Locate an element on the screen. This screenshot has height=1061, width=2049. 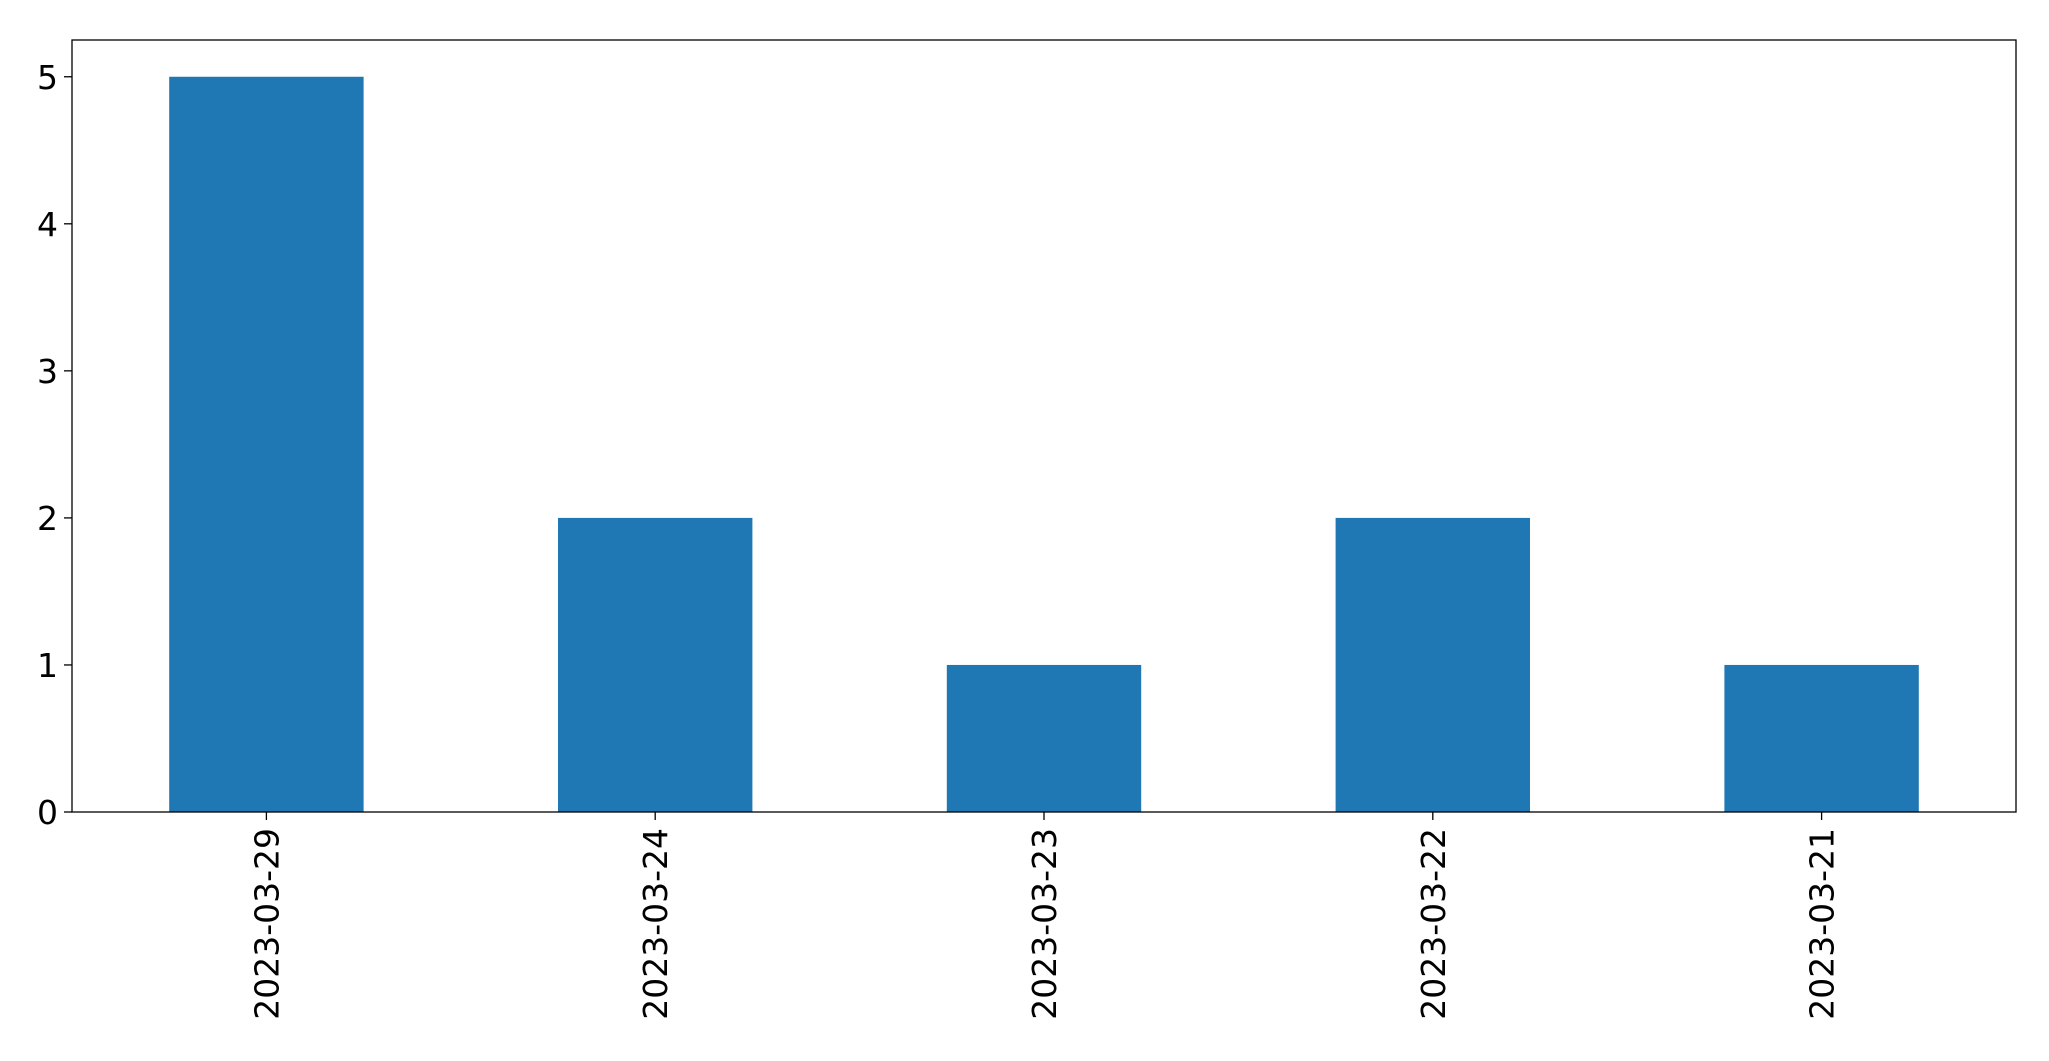
y-axis: 0 1 2 3 4 5 is located at coordinates (54, 445).